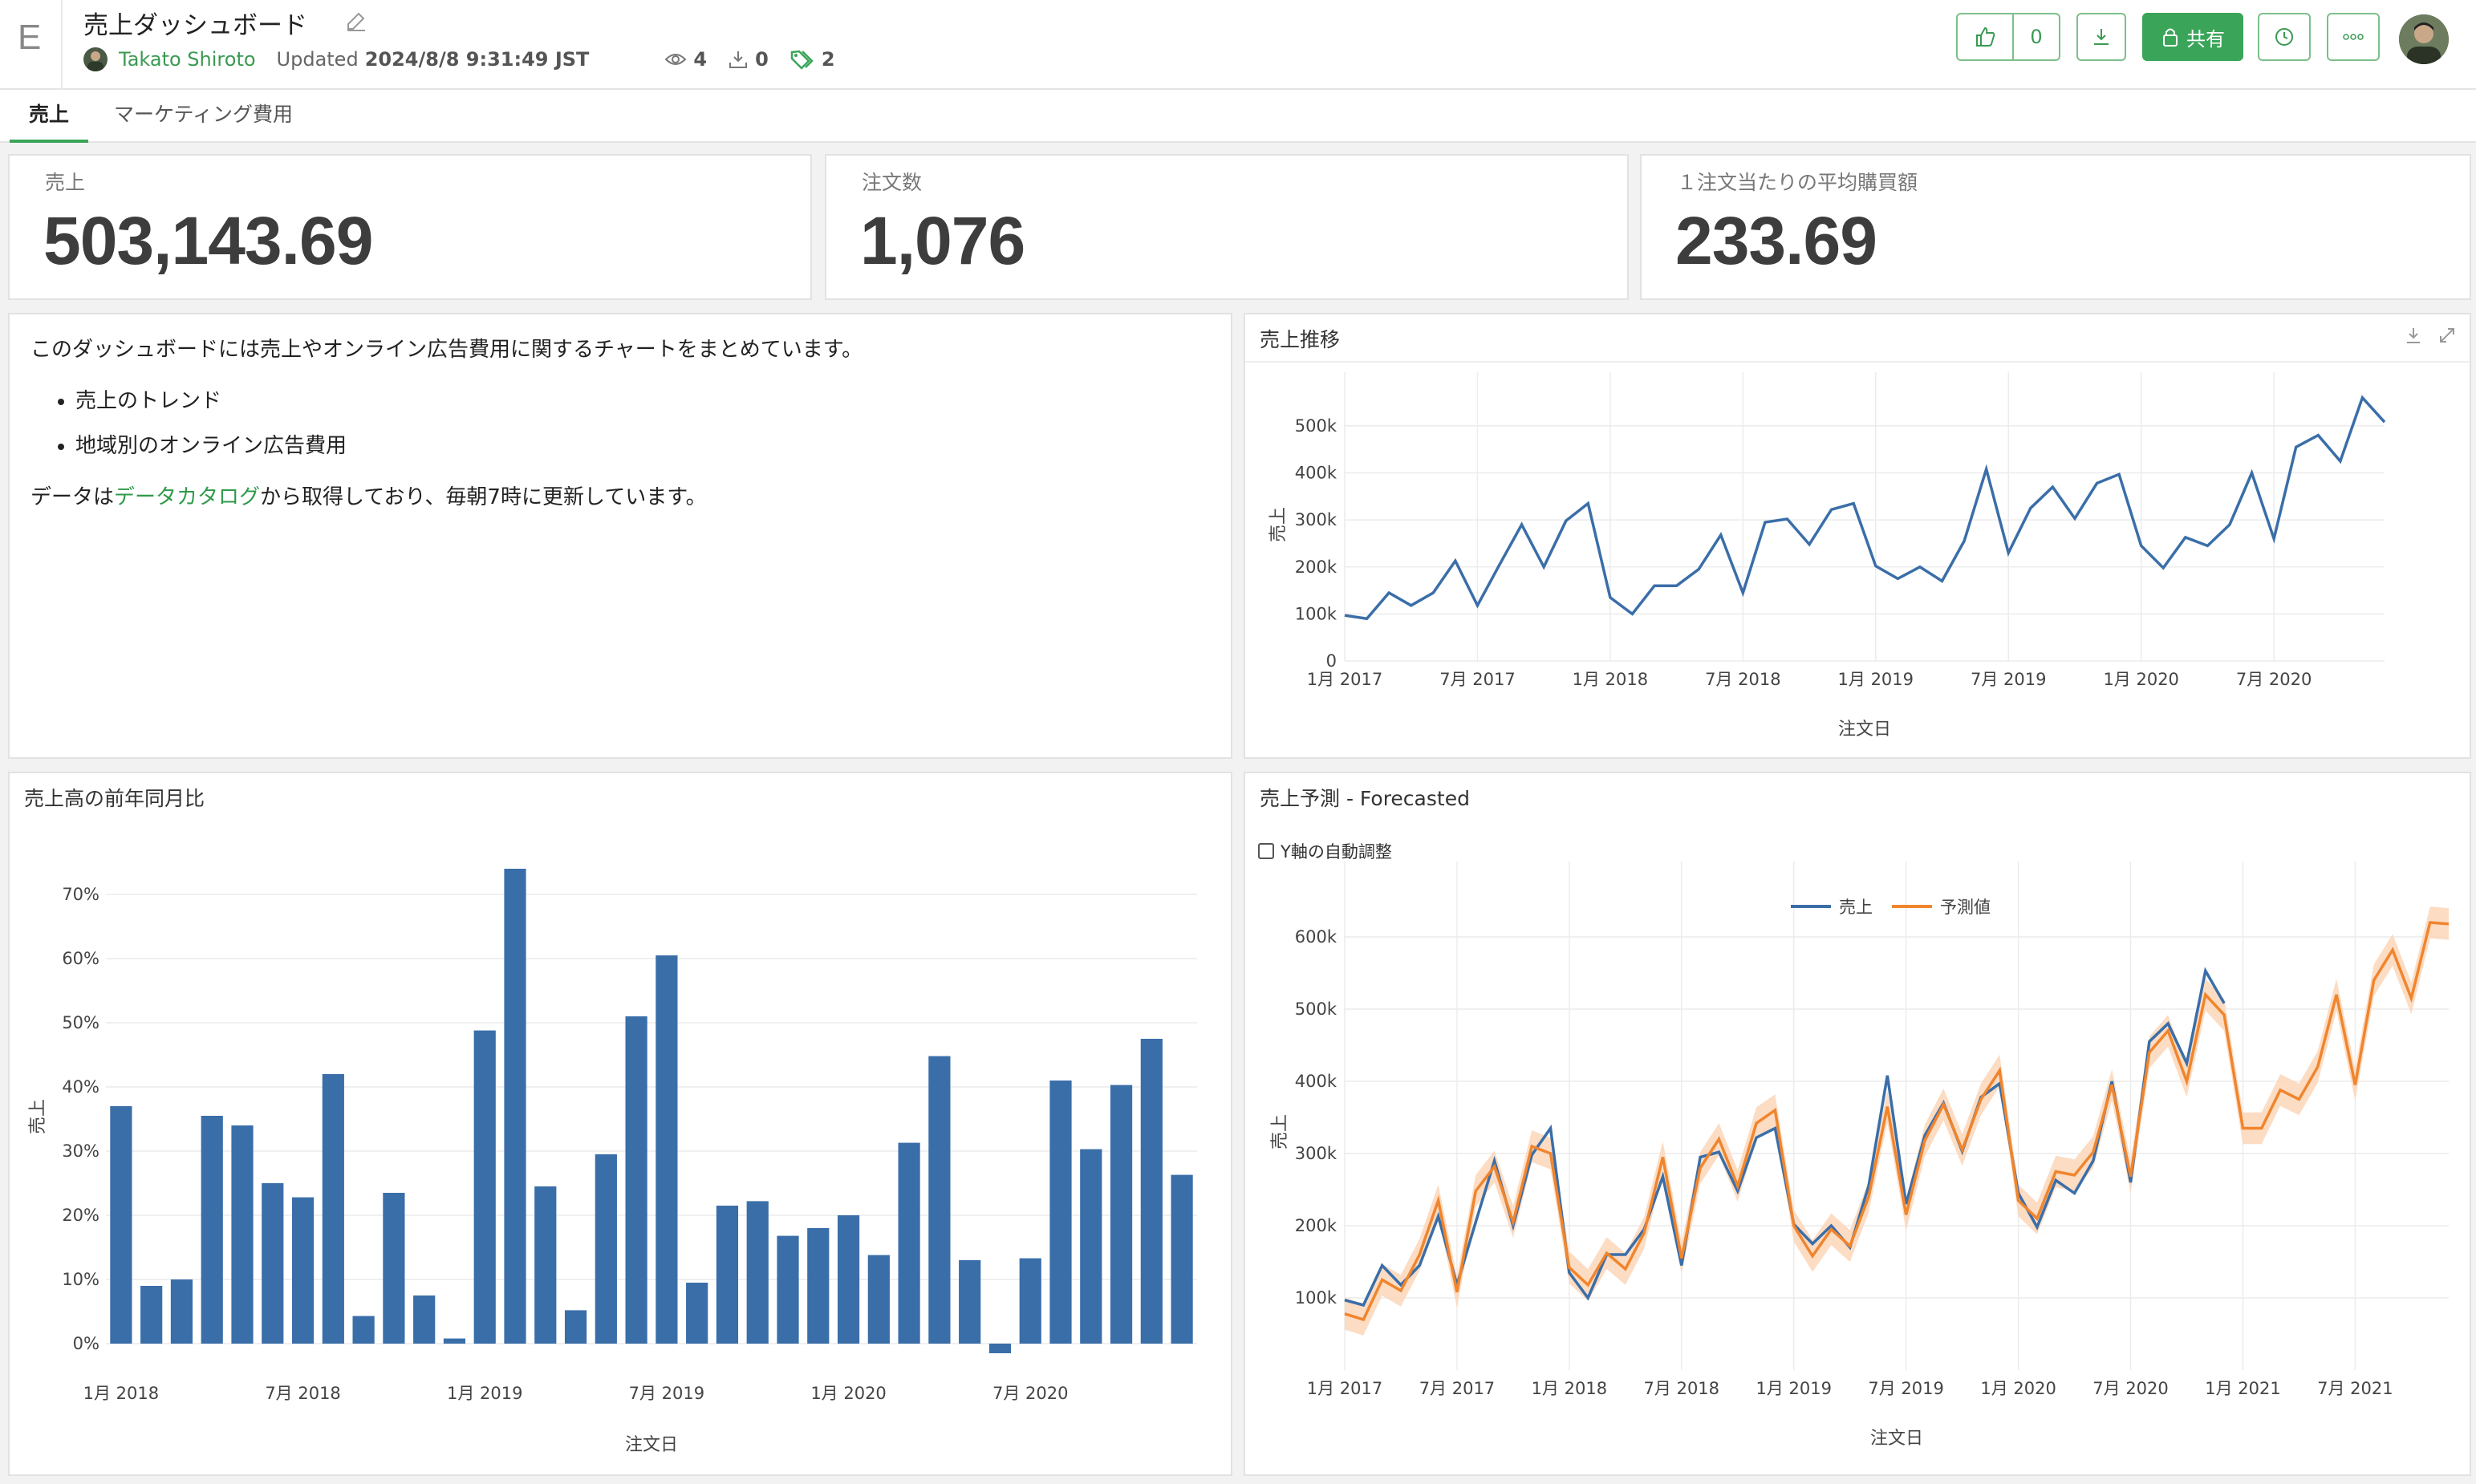  What do you see at coordinates (2170, 37) in the screenshot?
I see `lock-icon` at bounding box center [2170, 37].